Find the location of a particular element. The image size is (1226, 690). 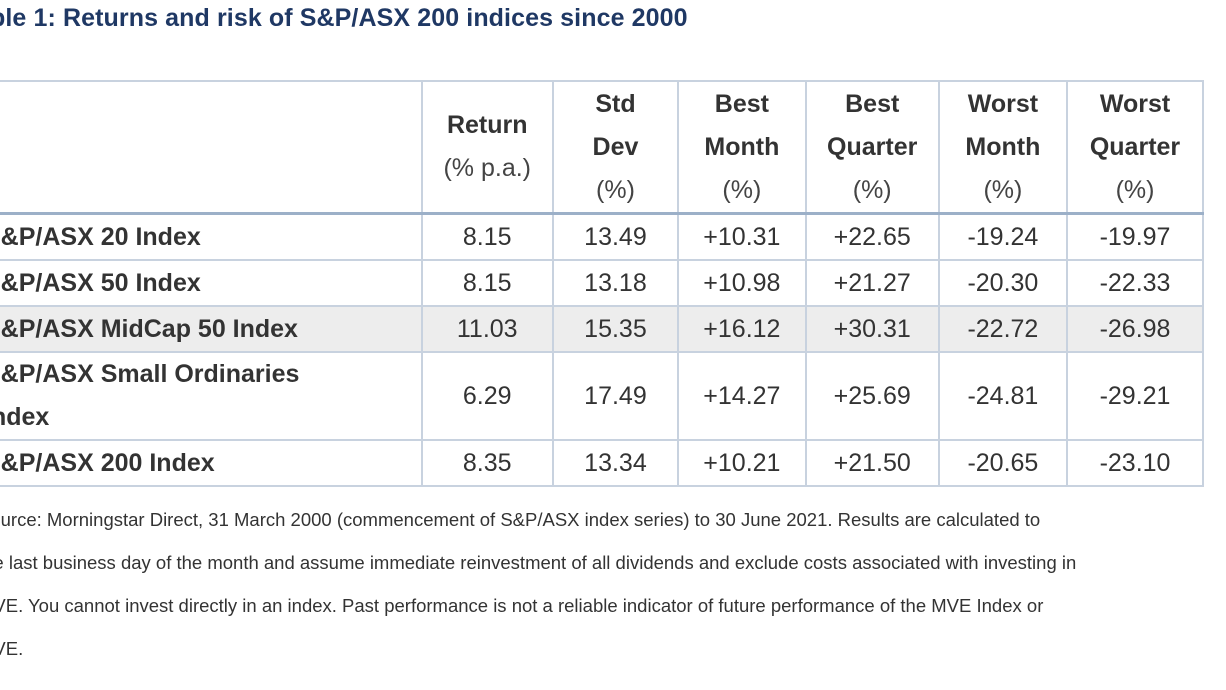

header-cell-best-quarter: Best Quarter (%) is located at coordinates (872, 147).